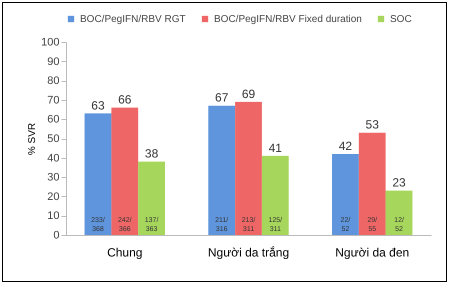 This screenshot has height=284, width=449. I want to click on legend-label: SOC, so click(401, 19).